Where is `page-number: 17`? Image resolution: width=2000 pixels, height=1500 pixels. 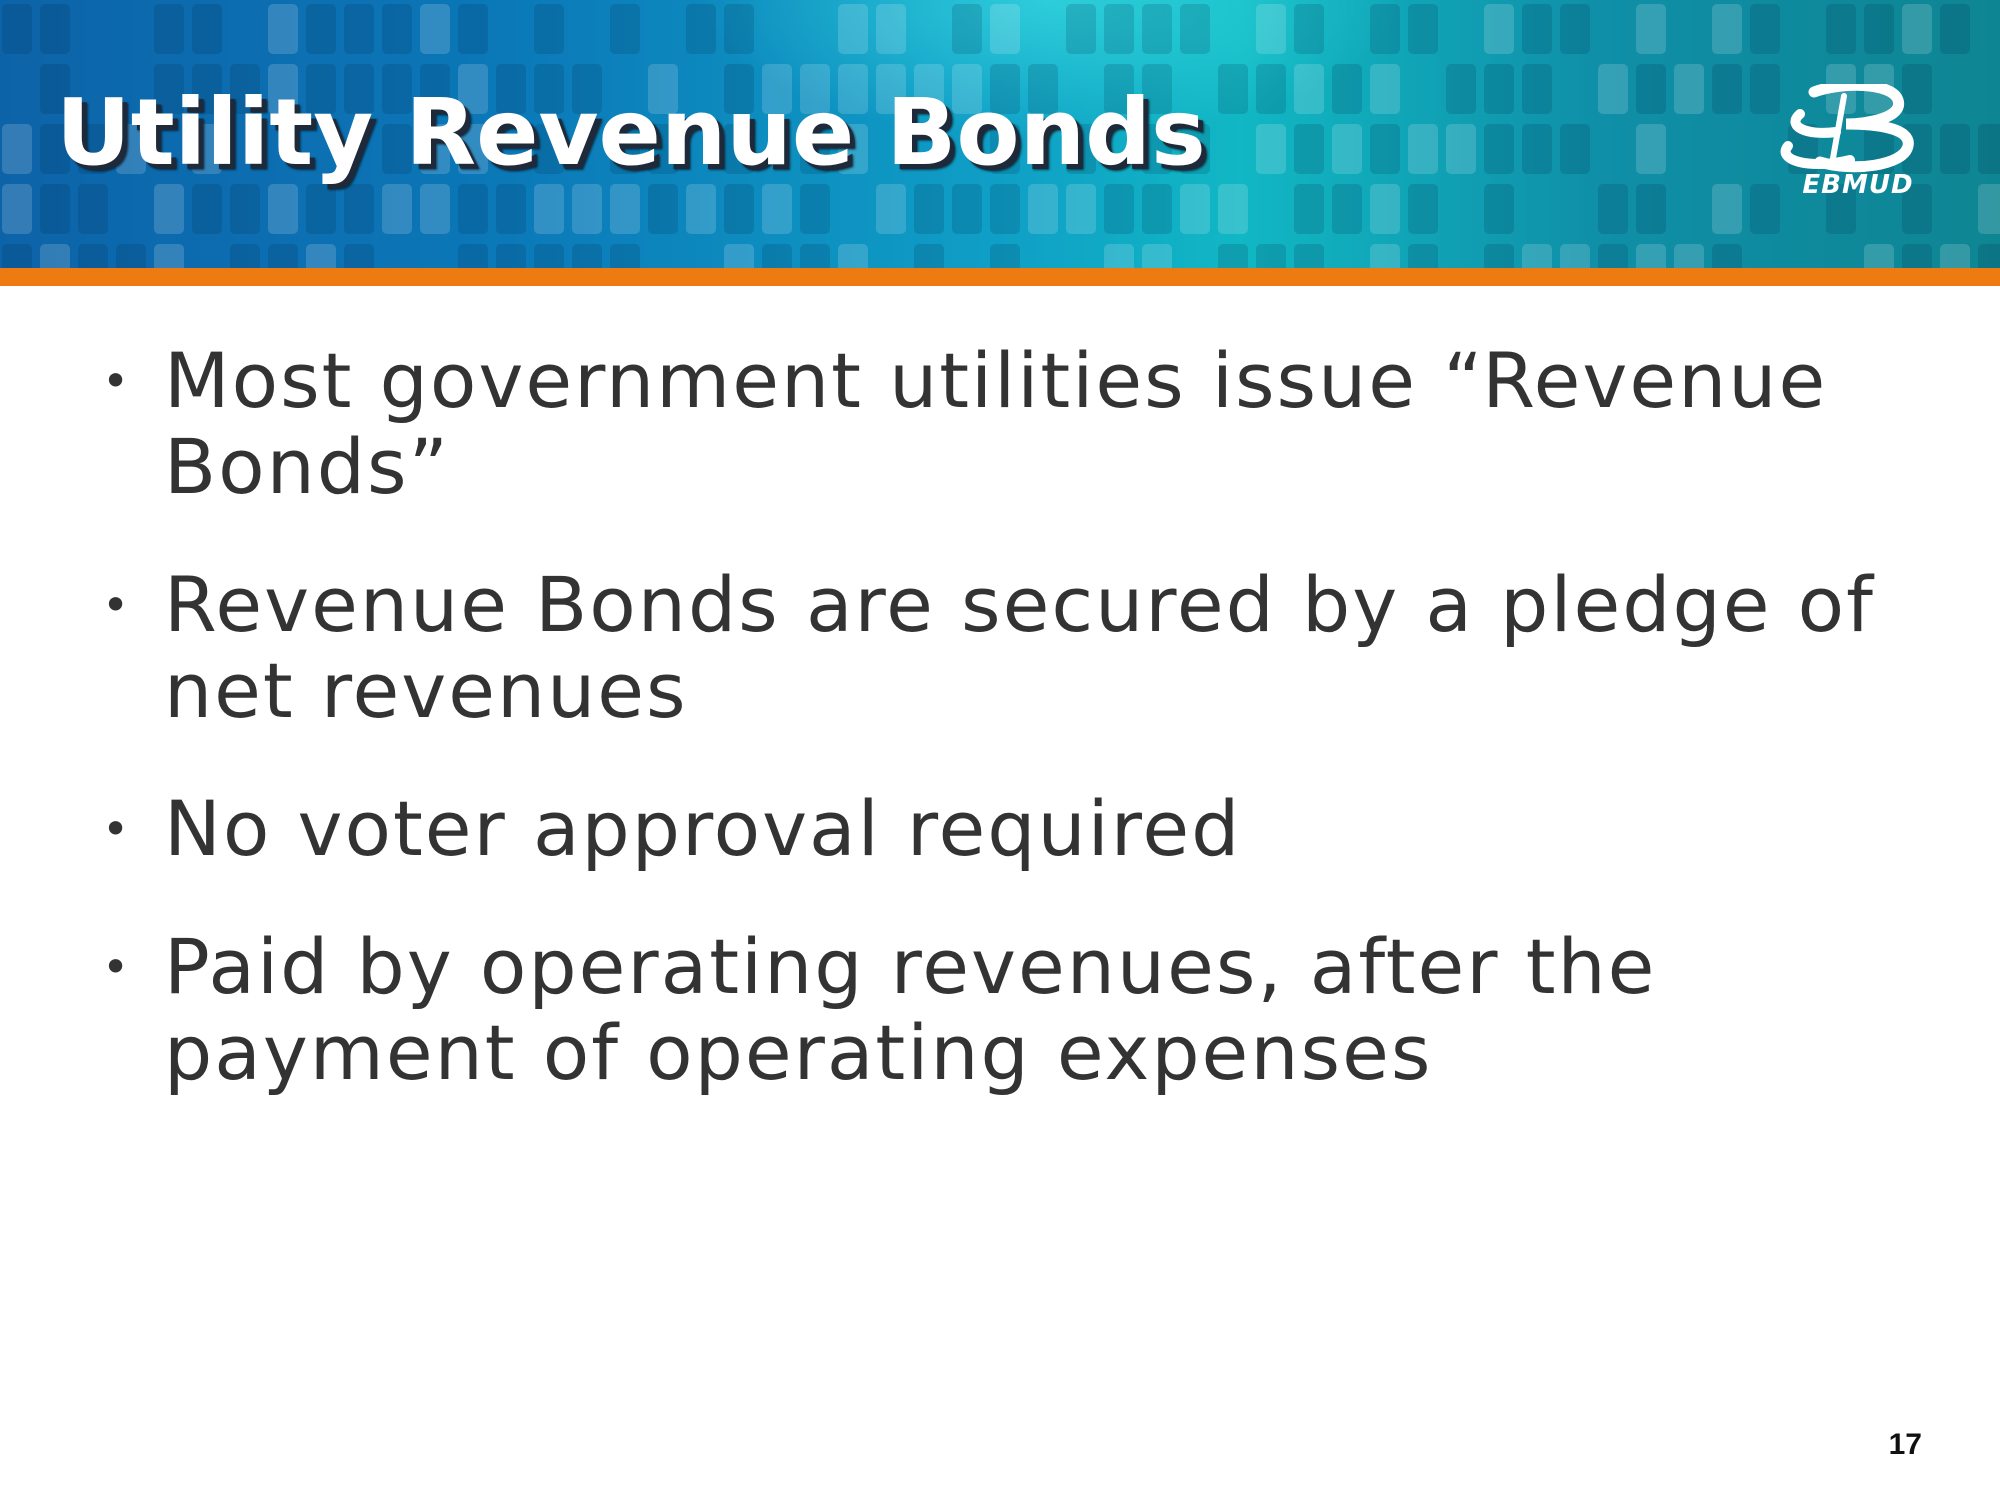 page-number: 17 is located at coordinates (1905, 1444).